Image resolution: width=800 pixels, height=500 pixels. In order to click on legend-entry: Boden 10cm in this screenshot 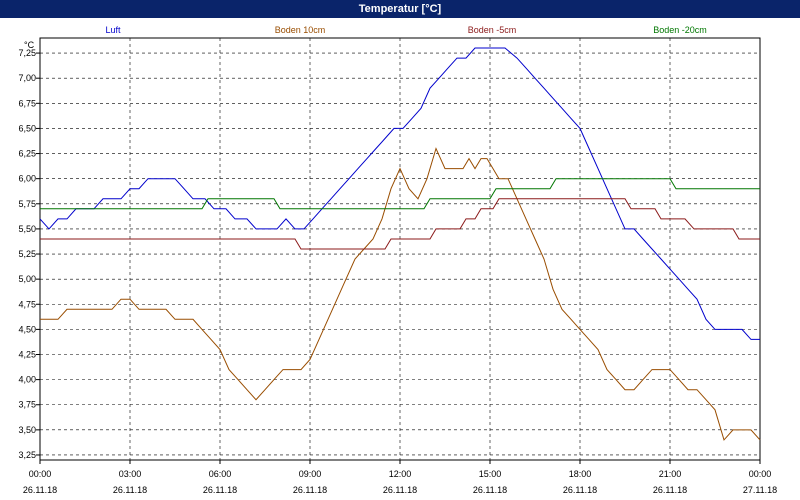, I will do `click(300, 30)`.